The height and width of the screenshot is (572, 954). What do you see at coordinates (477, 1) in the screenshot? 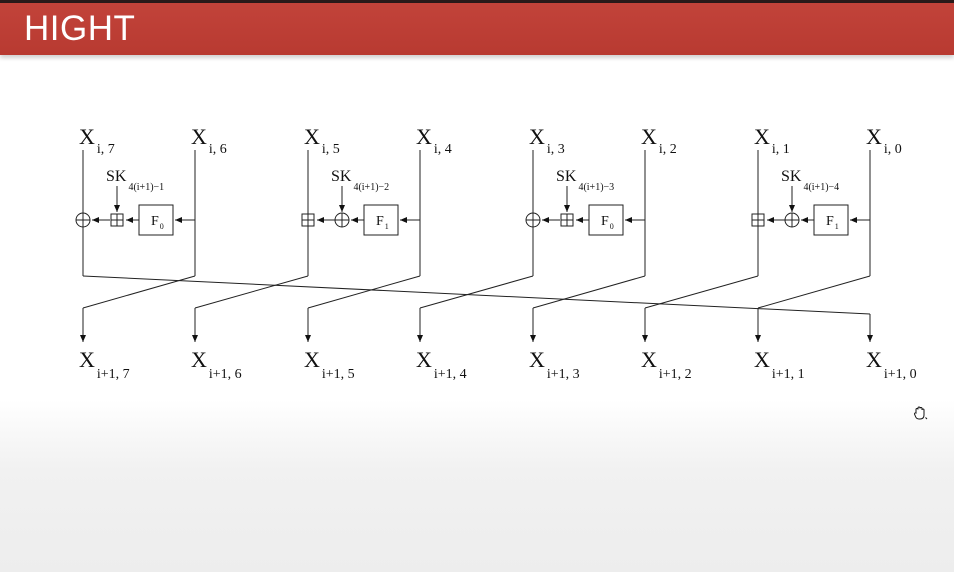
I see `top-border` at bounding box center [477, 1].